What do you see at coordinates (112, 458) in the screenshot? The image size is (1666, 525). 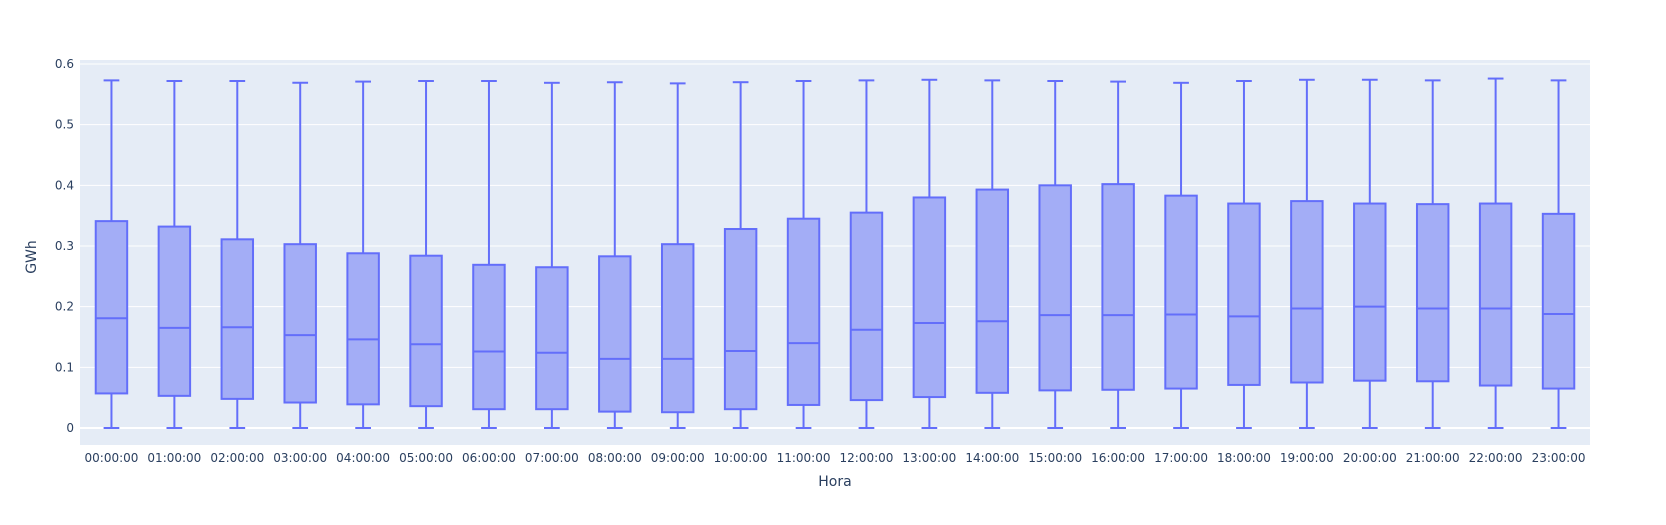 I see `x-tick-label: 00:00:00` at bounding box center [112, 458].